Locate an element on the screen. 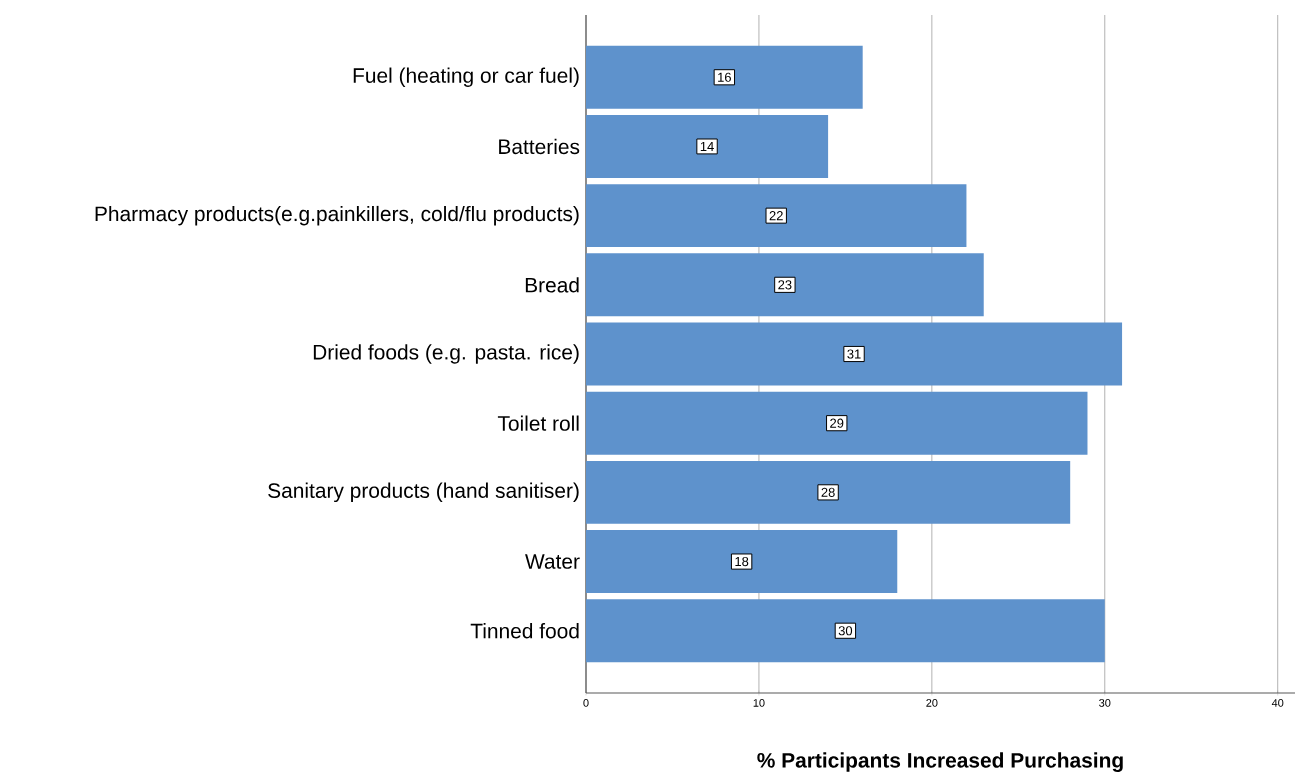 The image size is (1306, 775). x-axis-title: % Participants Increased Purchasing is located at coordinates (940, 762).